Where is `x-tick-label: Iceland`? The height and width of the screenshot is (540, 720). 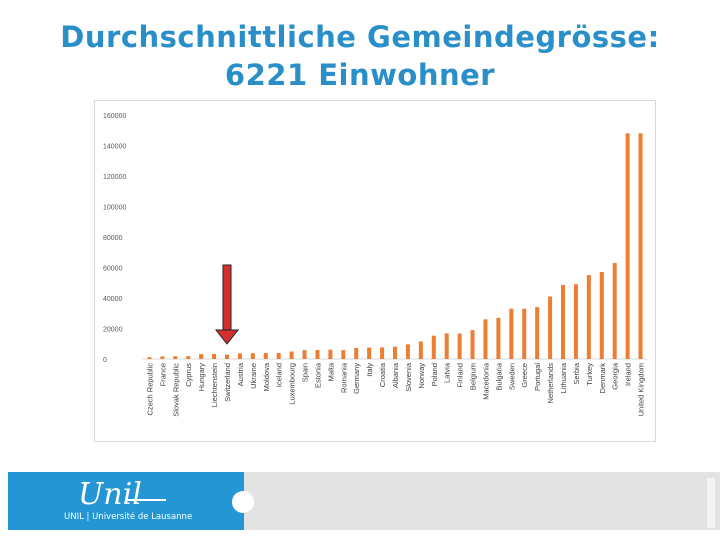 x-tick-label: Iceland is located at coordinates (279, 375).